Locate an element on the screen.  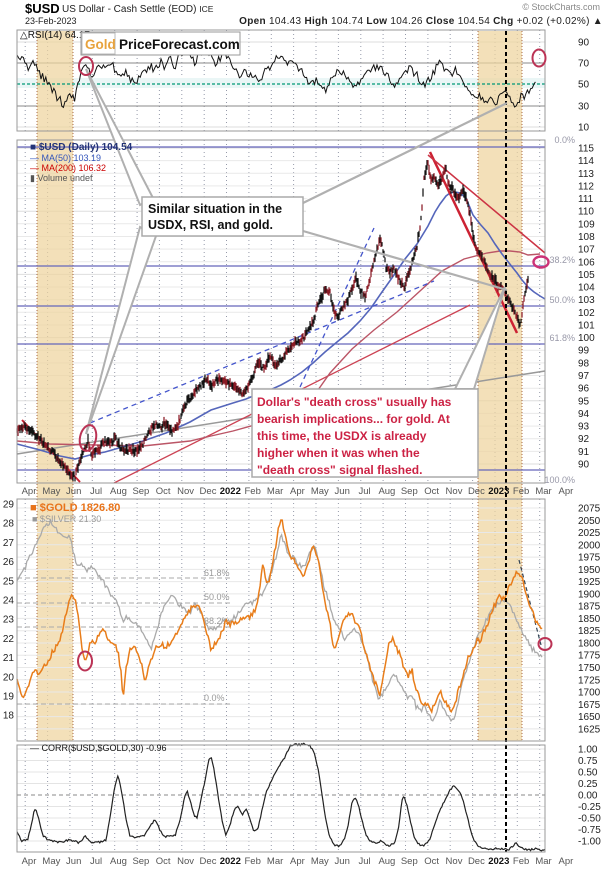
svg-text: ■ $SILVER 21.30 is located at coordinates (66, 519).